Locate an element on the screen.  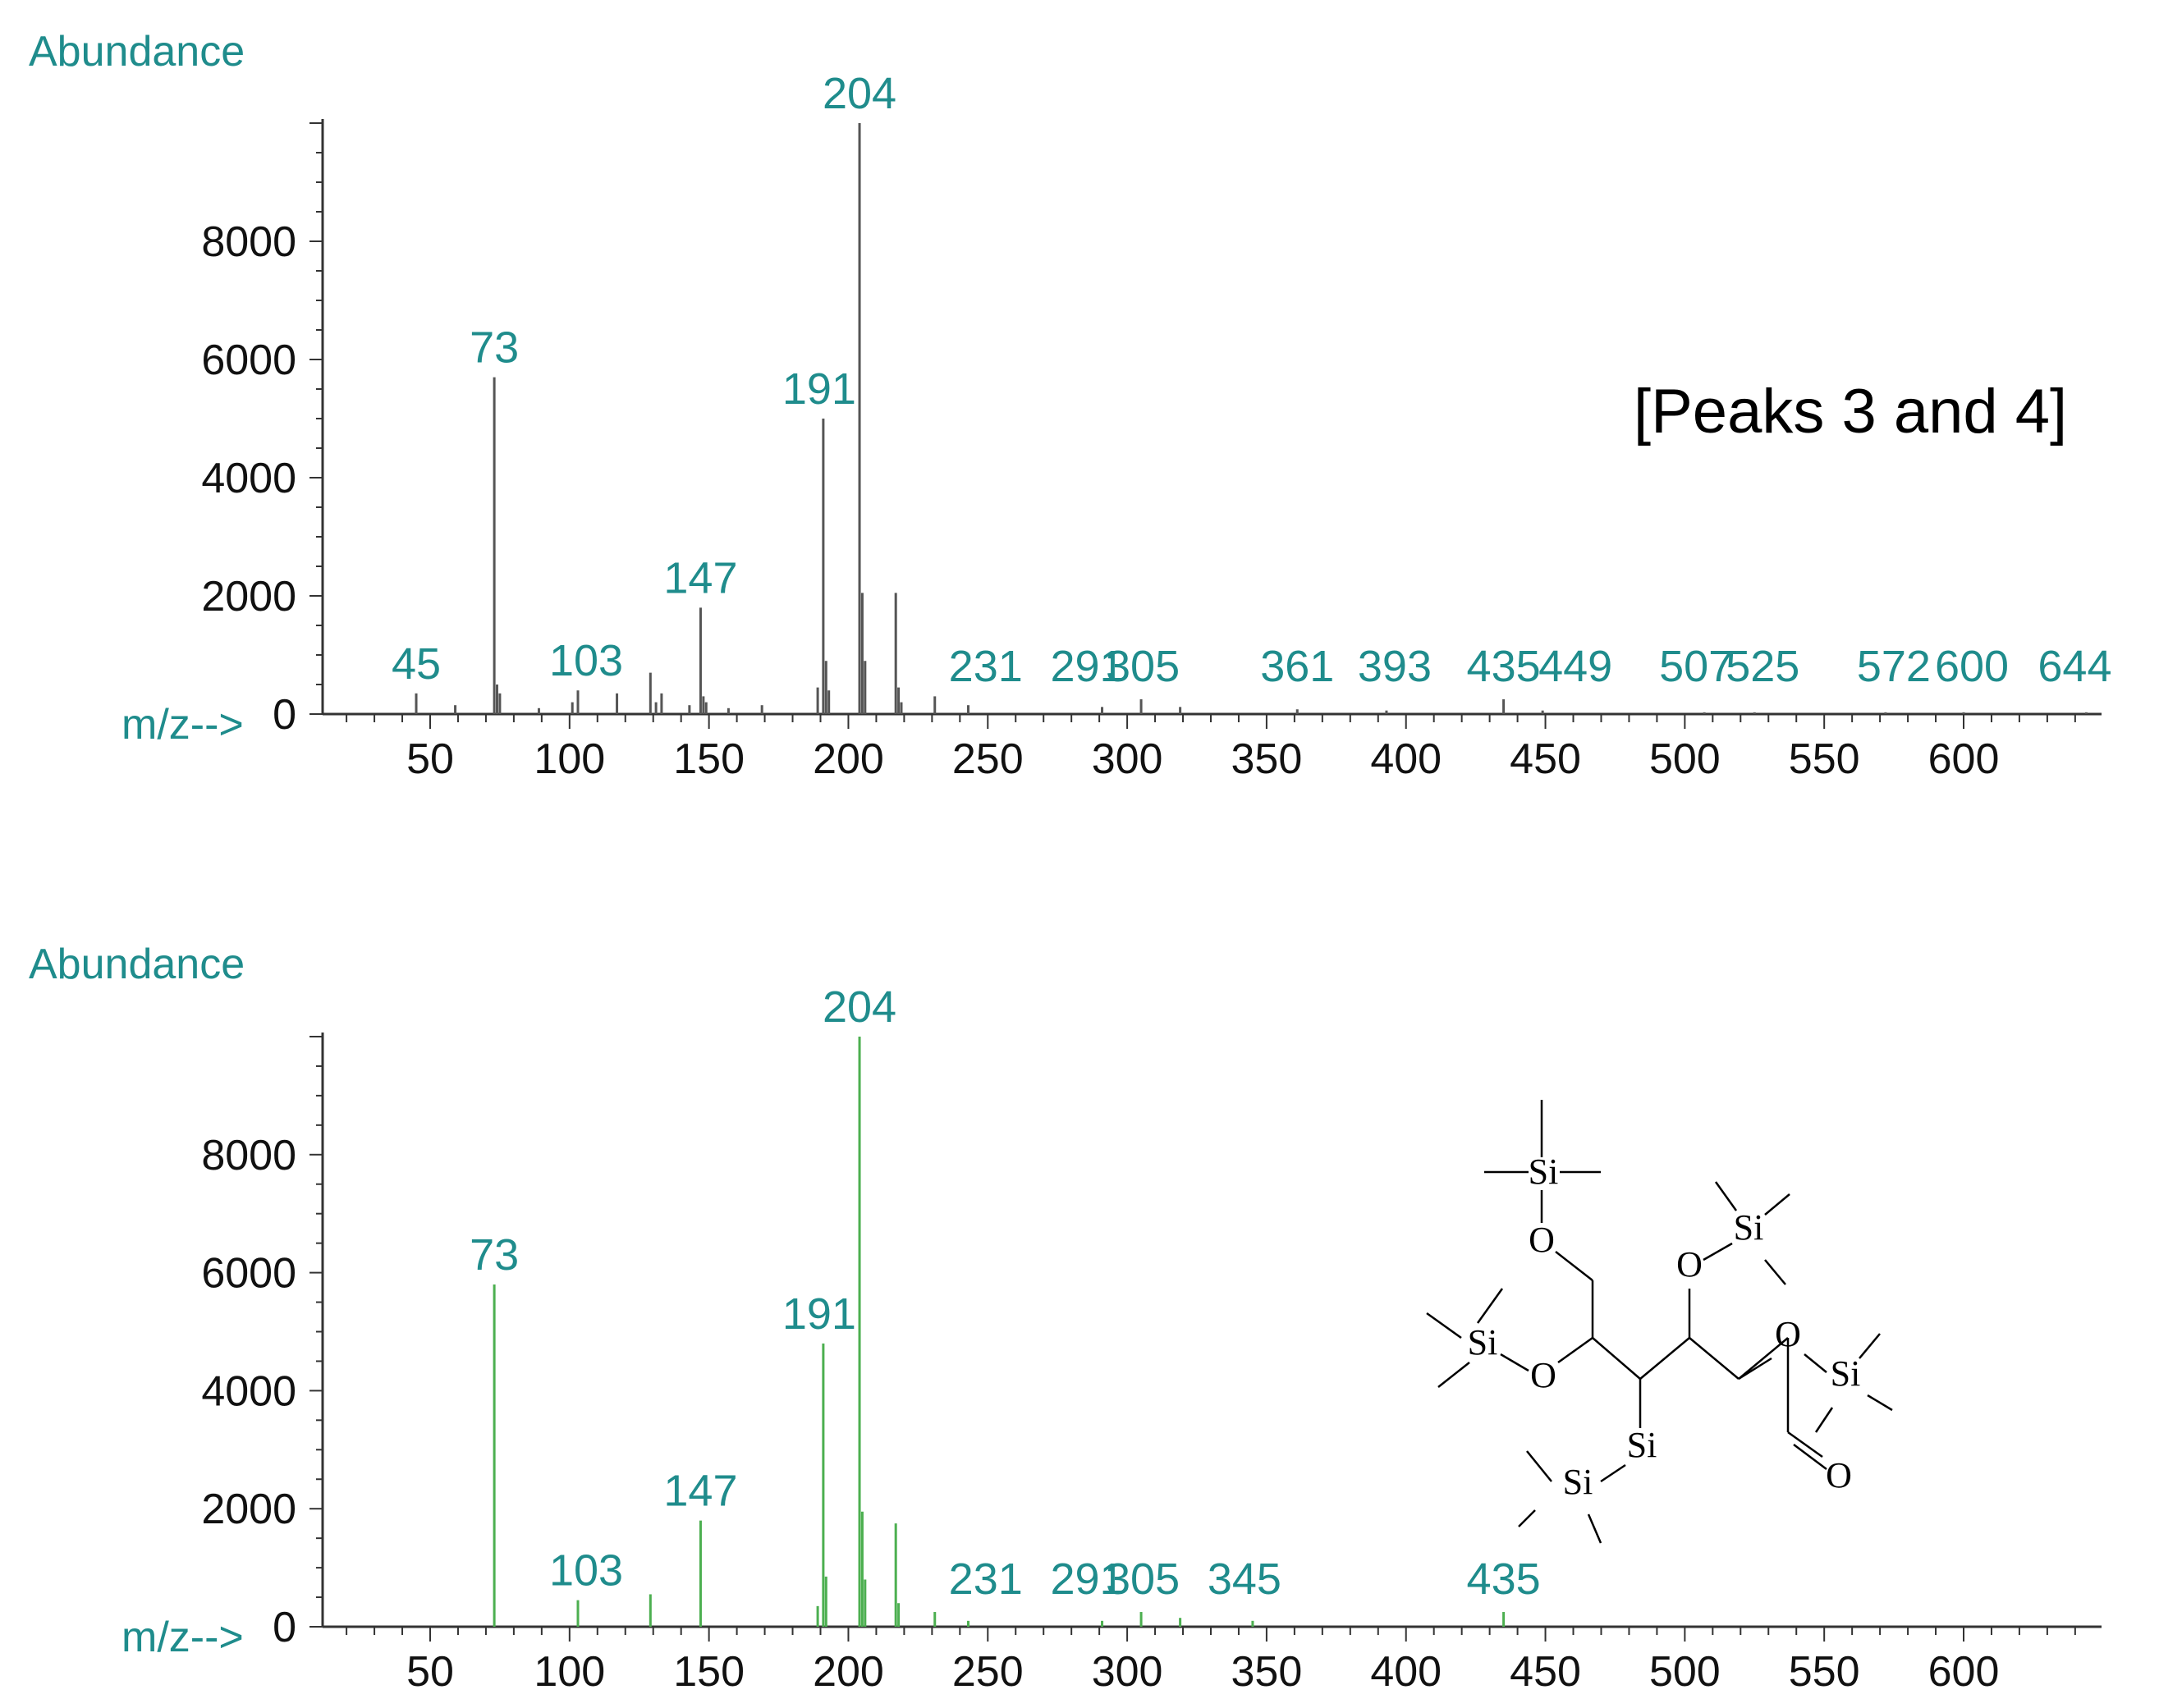
peak-label: 103 is located at coordinates (586, 661).